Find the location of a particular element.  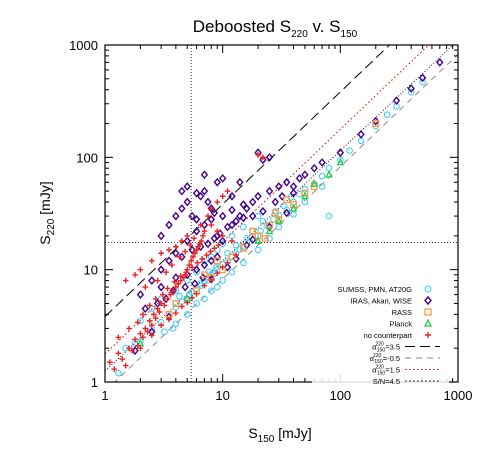

legend-label: Planck is located at coordinates (400, 324).